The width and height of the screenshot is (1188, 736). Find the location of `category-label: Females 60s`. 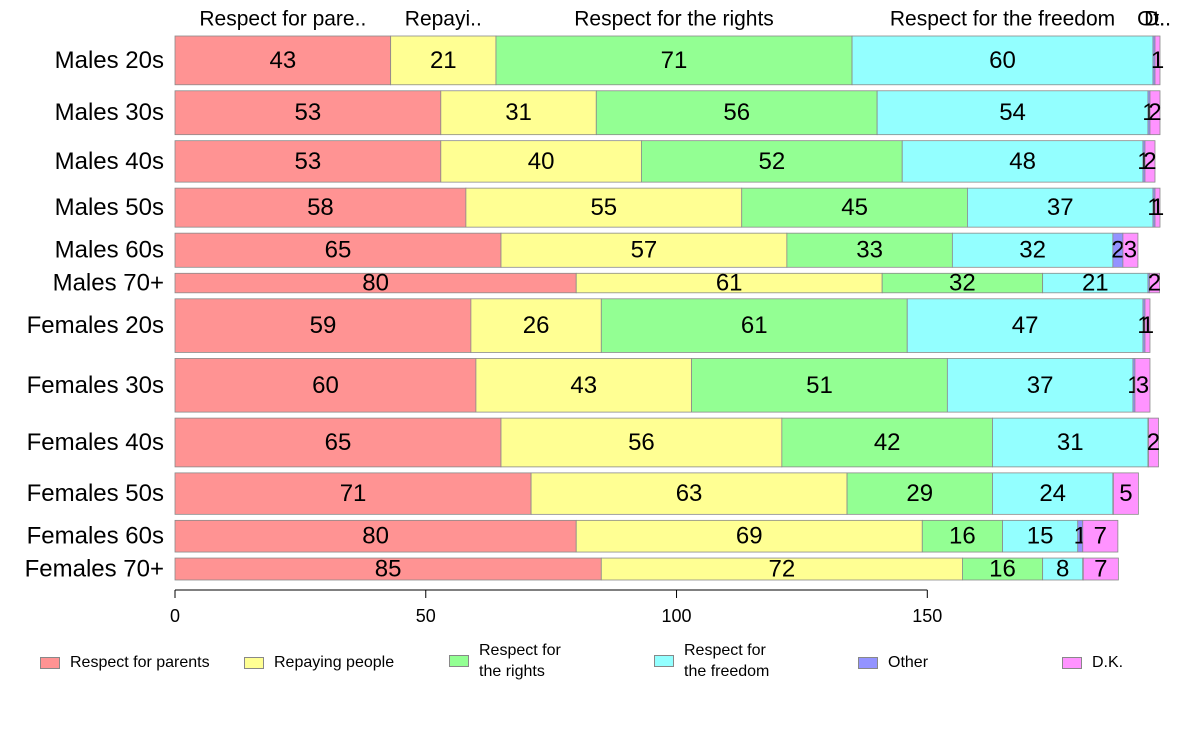

category-label: Females 60s is located at coordinates (95, 536).